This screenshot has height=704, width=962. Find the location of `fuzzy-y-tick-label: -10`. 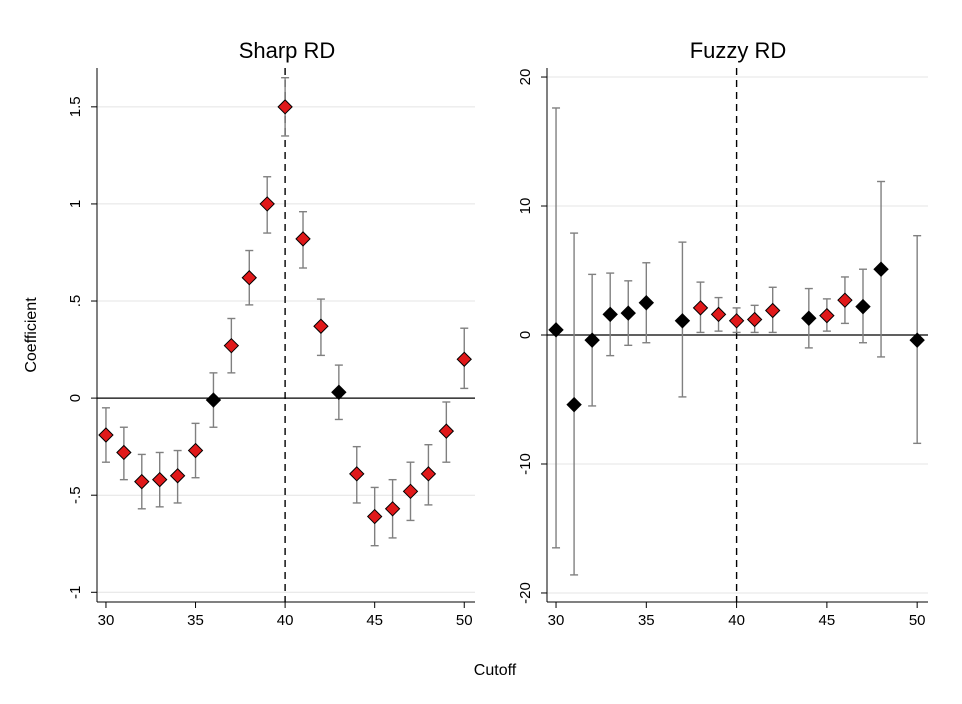

fuzzy-y-tick-label: -10 is located at coordinates (525, 464).